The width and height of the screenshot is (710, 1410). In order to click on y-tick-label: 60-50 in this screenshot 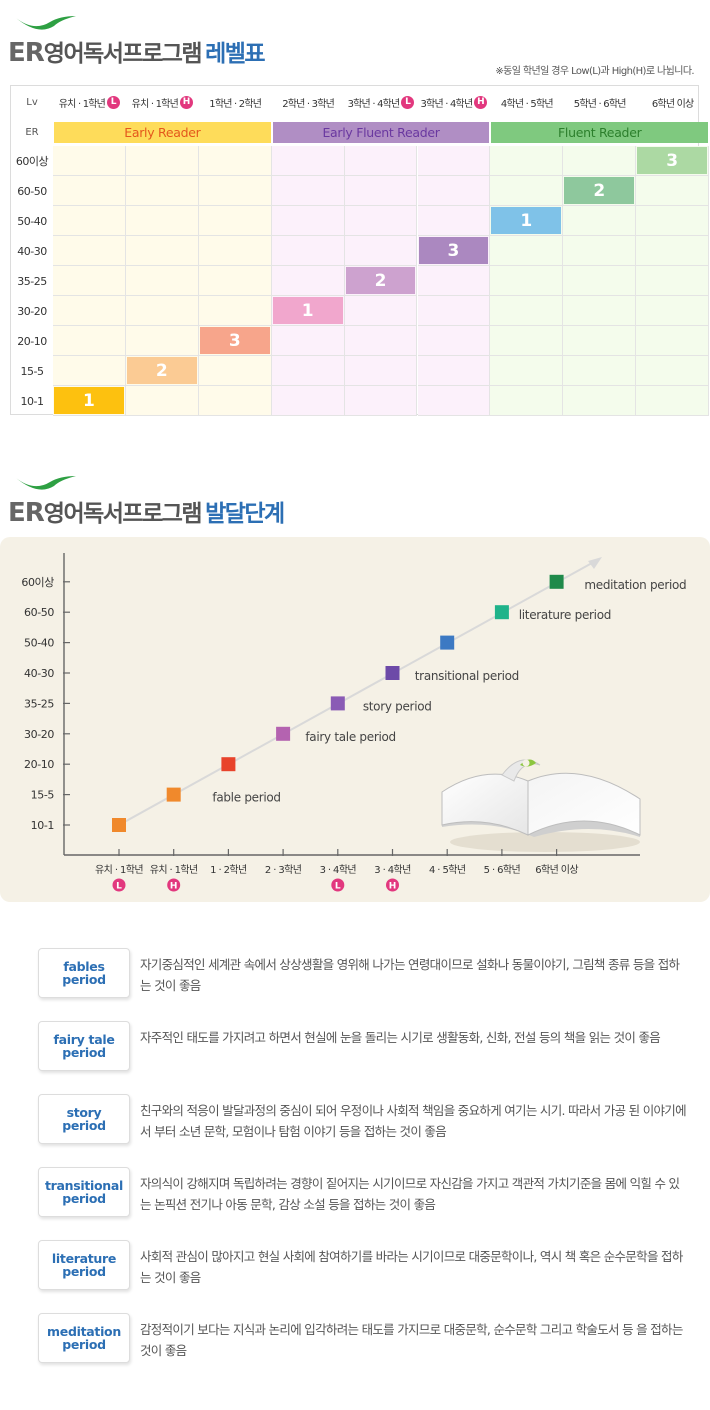, I will do `click(39, 612)`.